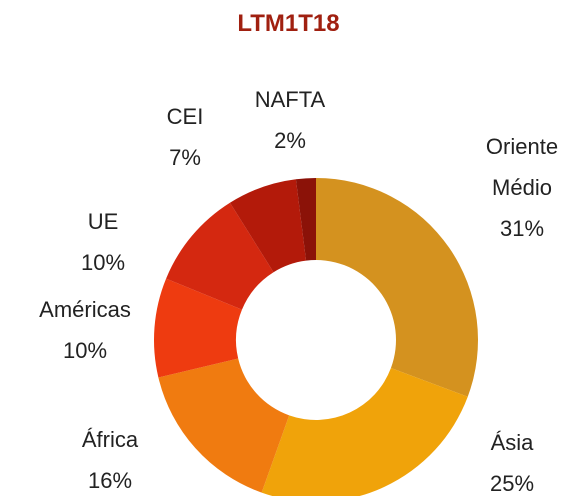 This screenshot has height=496, width=577. What do you see at coordinates (110, 480) in the screenshot?
I see `value-label: 16%` at bounding box center [110, 480].